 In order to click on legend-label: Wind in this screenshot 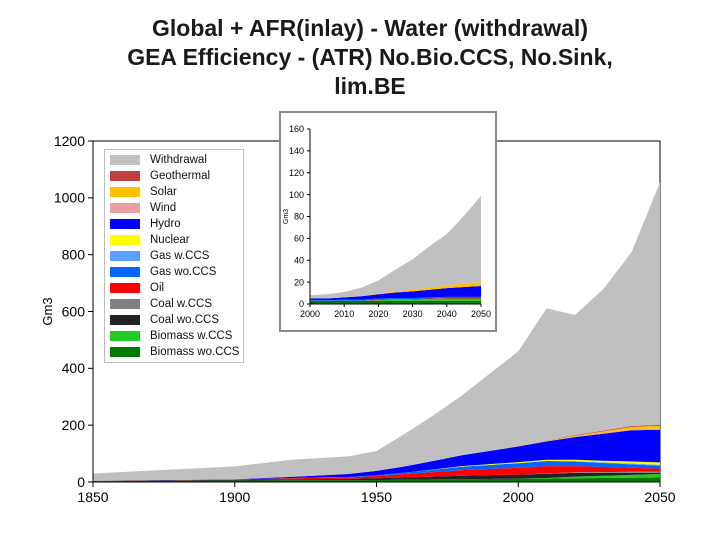, I will do `click(163, 208)`.